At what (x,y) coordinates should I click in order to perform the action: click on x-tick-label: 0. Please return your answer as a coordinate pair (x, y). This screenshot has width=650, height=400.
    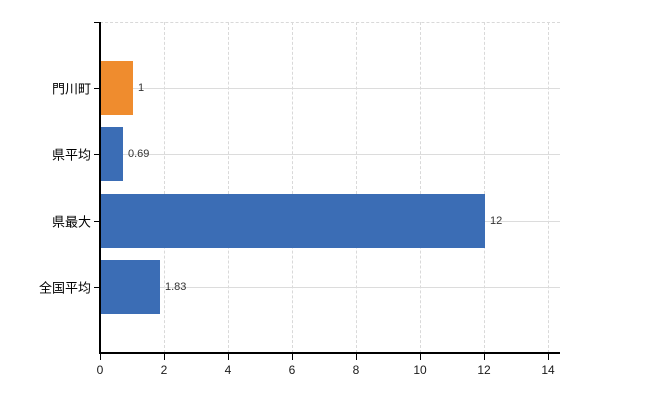
    Looking at the image, I should click on (100, 370).